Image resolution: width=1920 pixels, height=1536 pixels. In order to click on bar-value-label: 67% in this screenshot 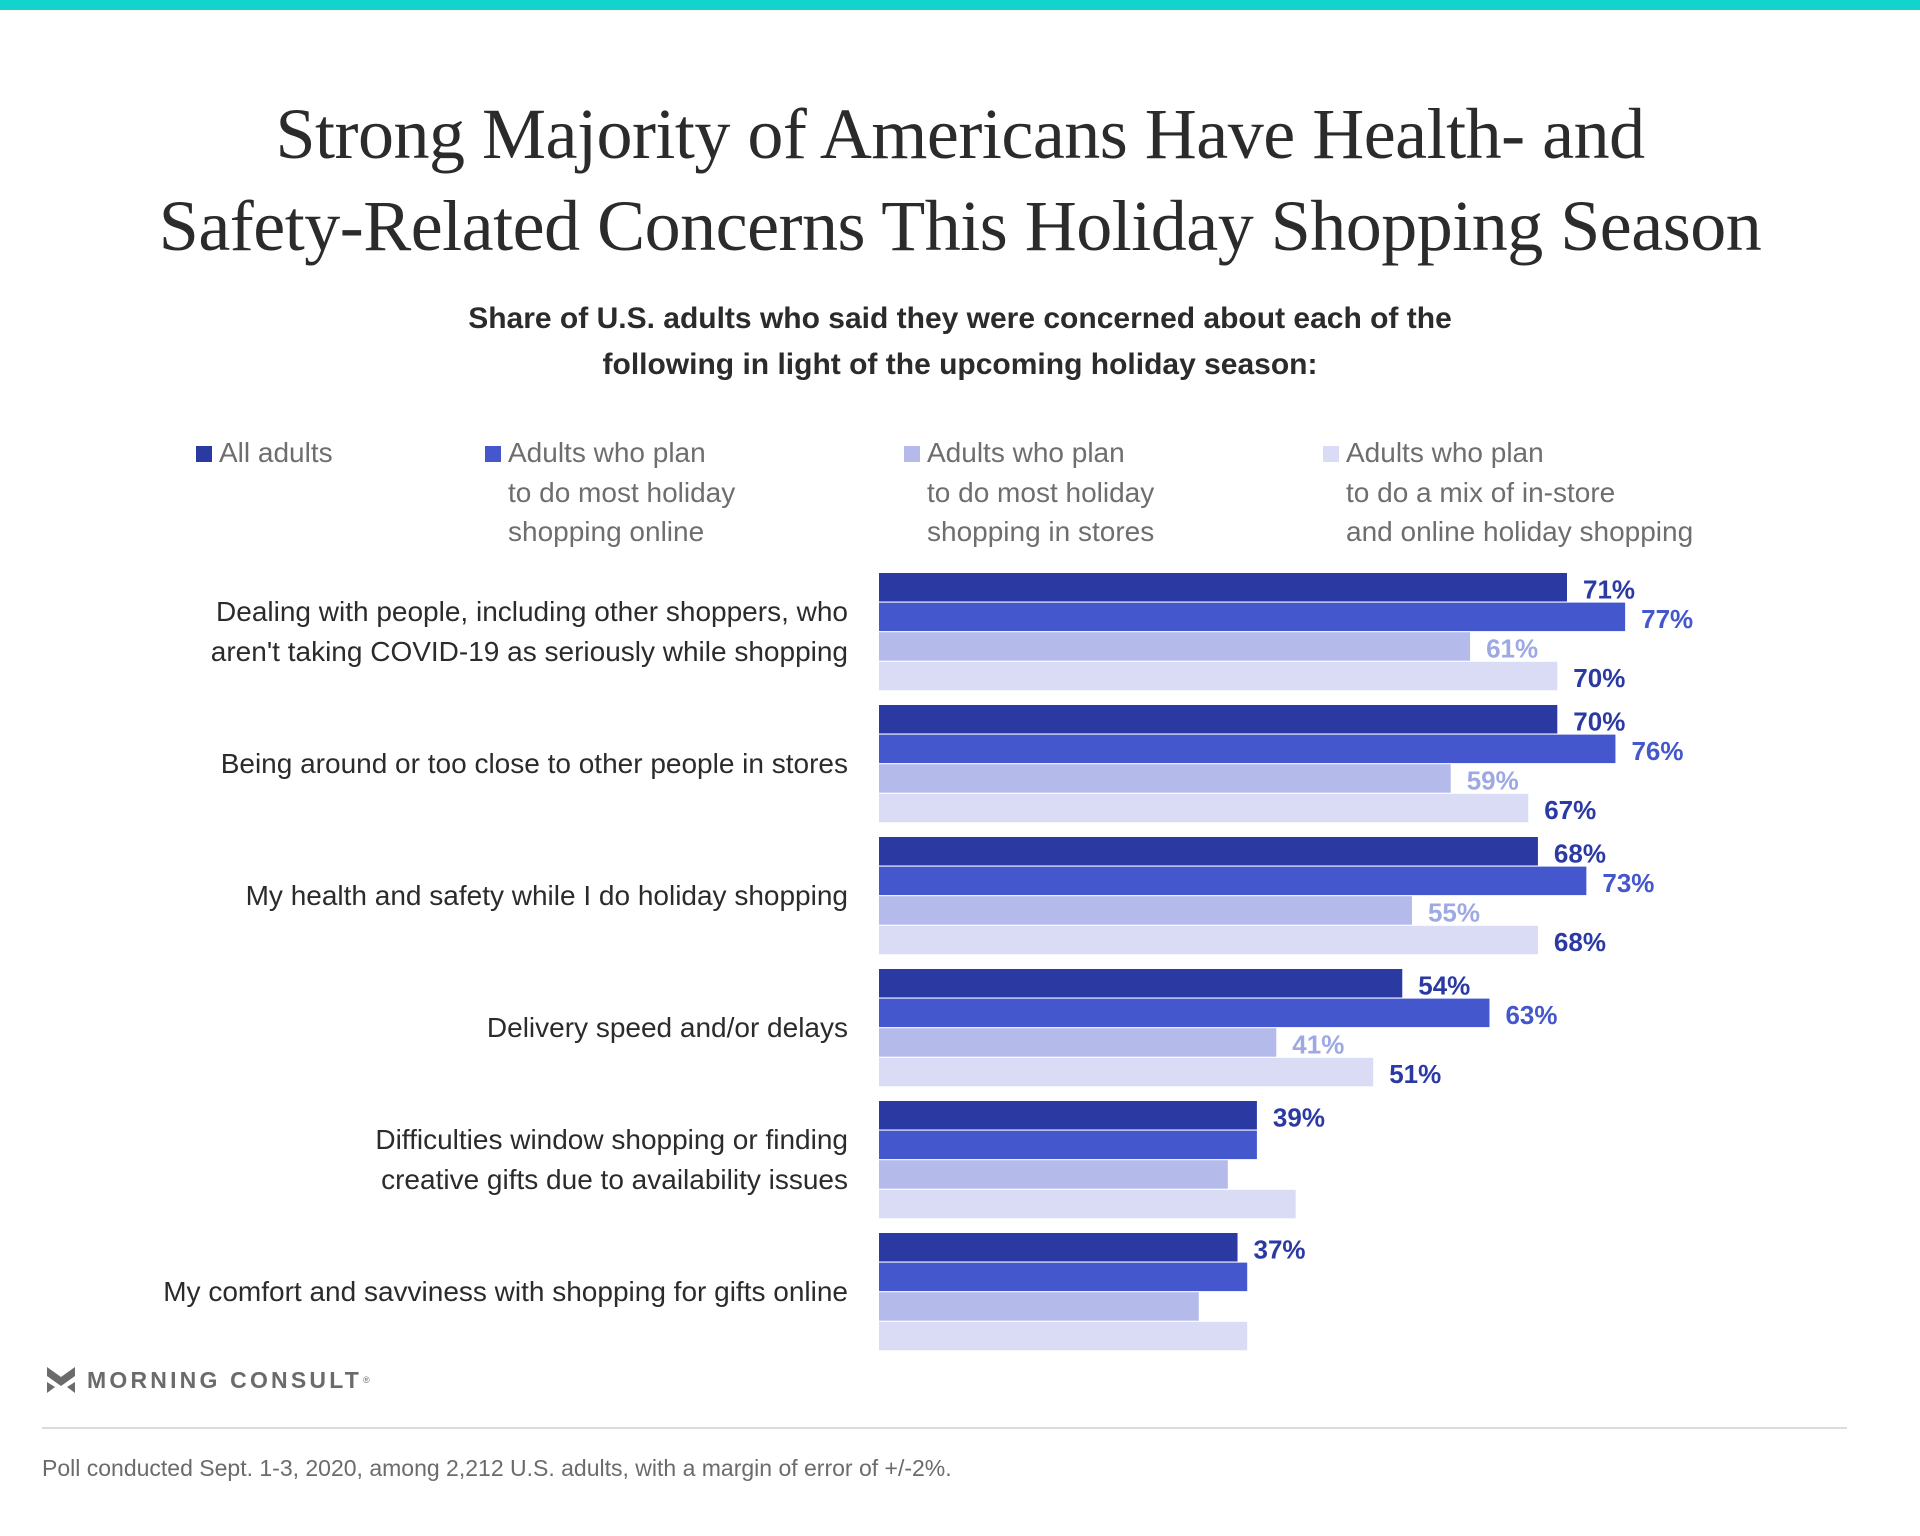, I will do `click(1570, 810)`.